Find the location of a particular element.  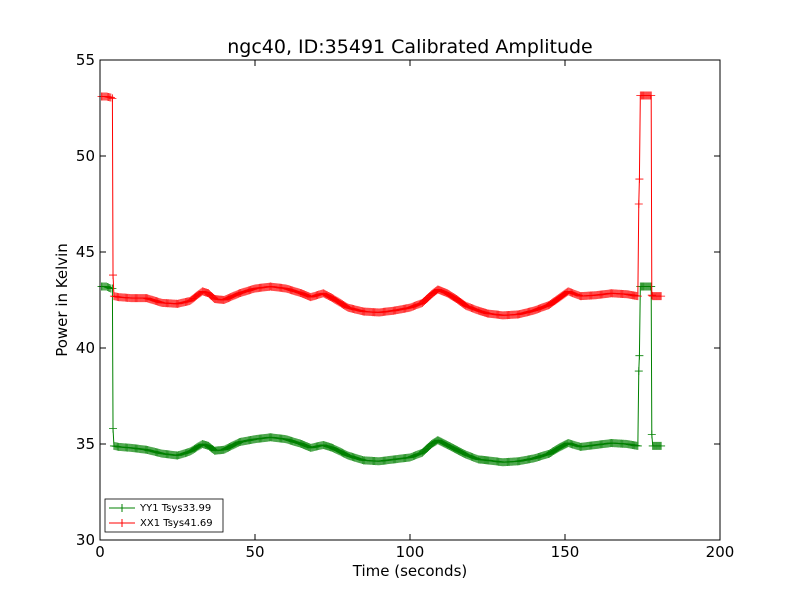

legend-box is located at coordinates (164, 515).